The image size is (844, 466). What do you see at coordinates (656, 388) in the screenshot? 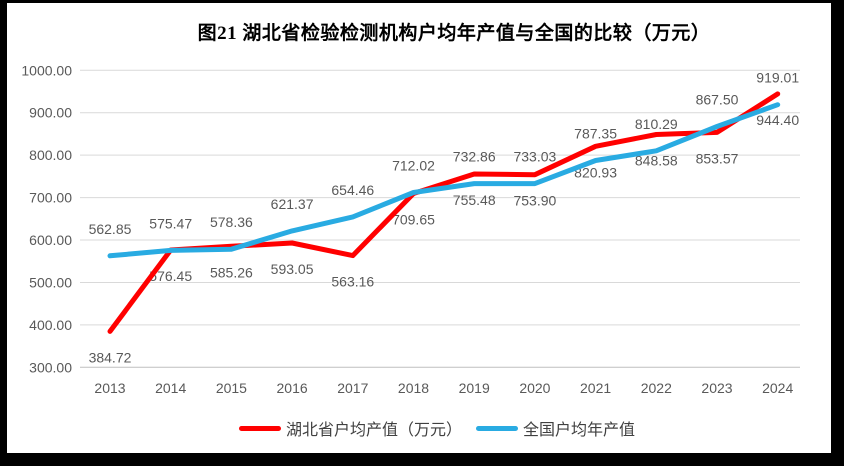
I see `x-tick-label: 2022` at bounding box center [656, 388].